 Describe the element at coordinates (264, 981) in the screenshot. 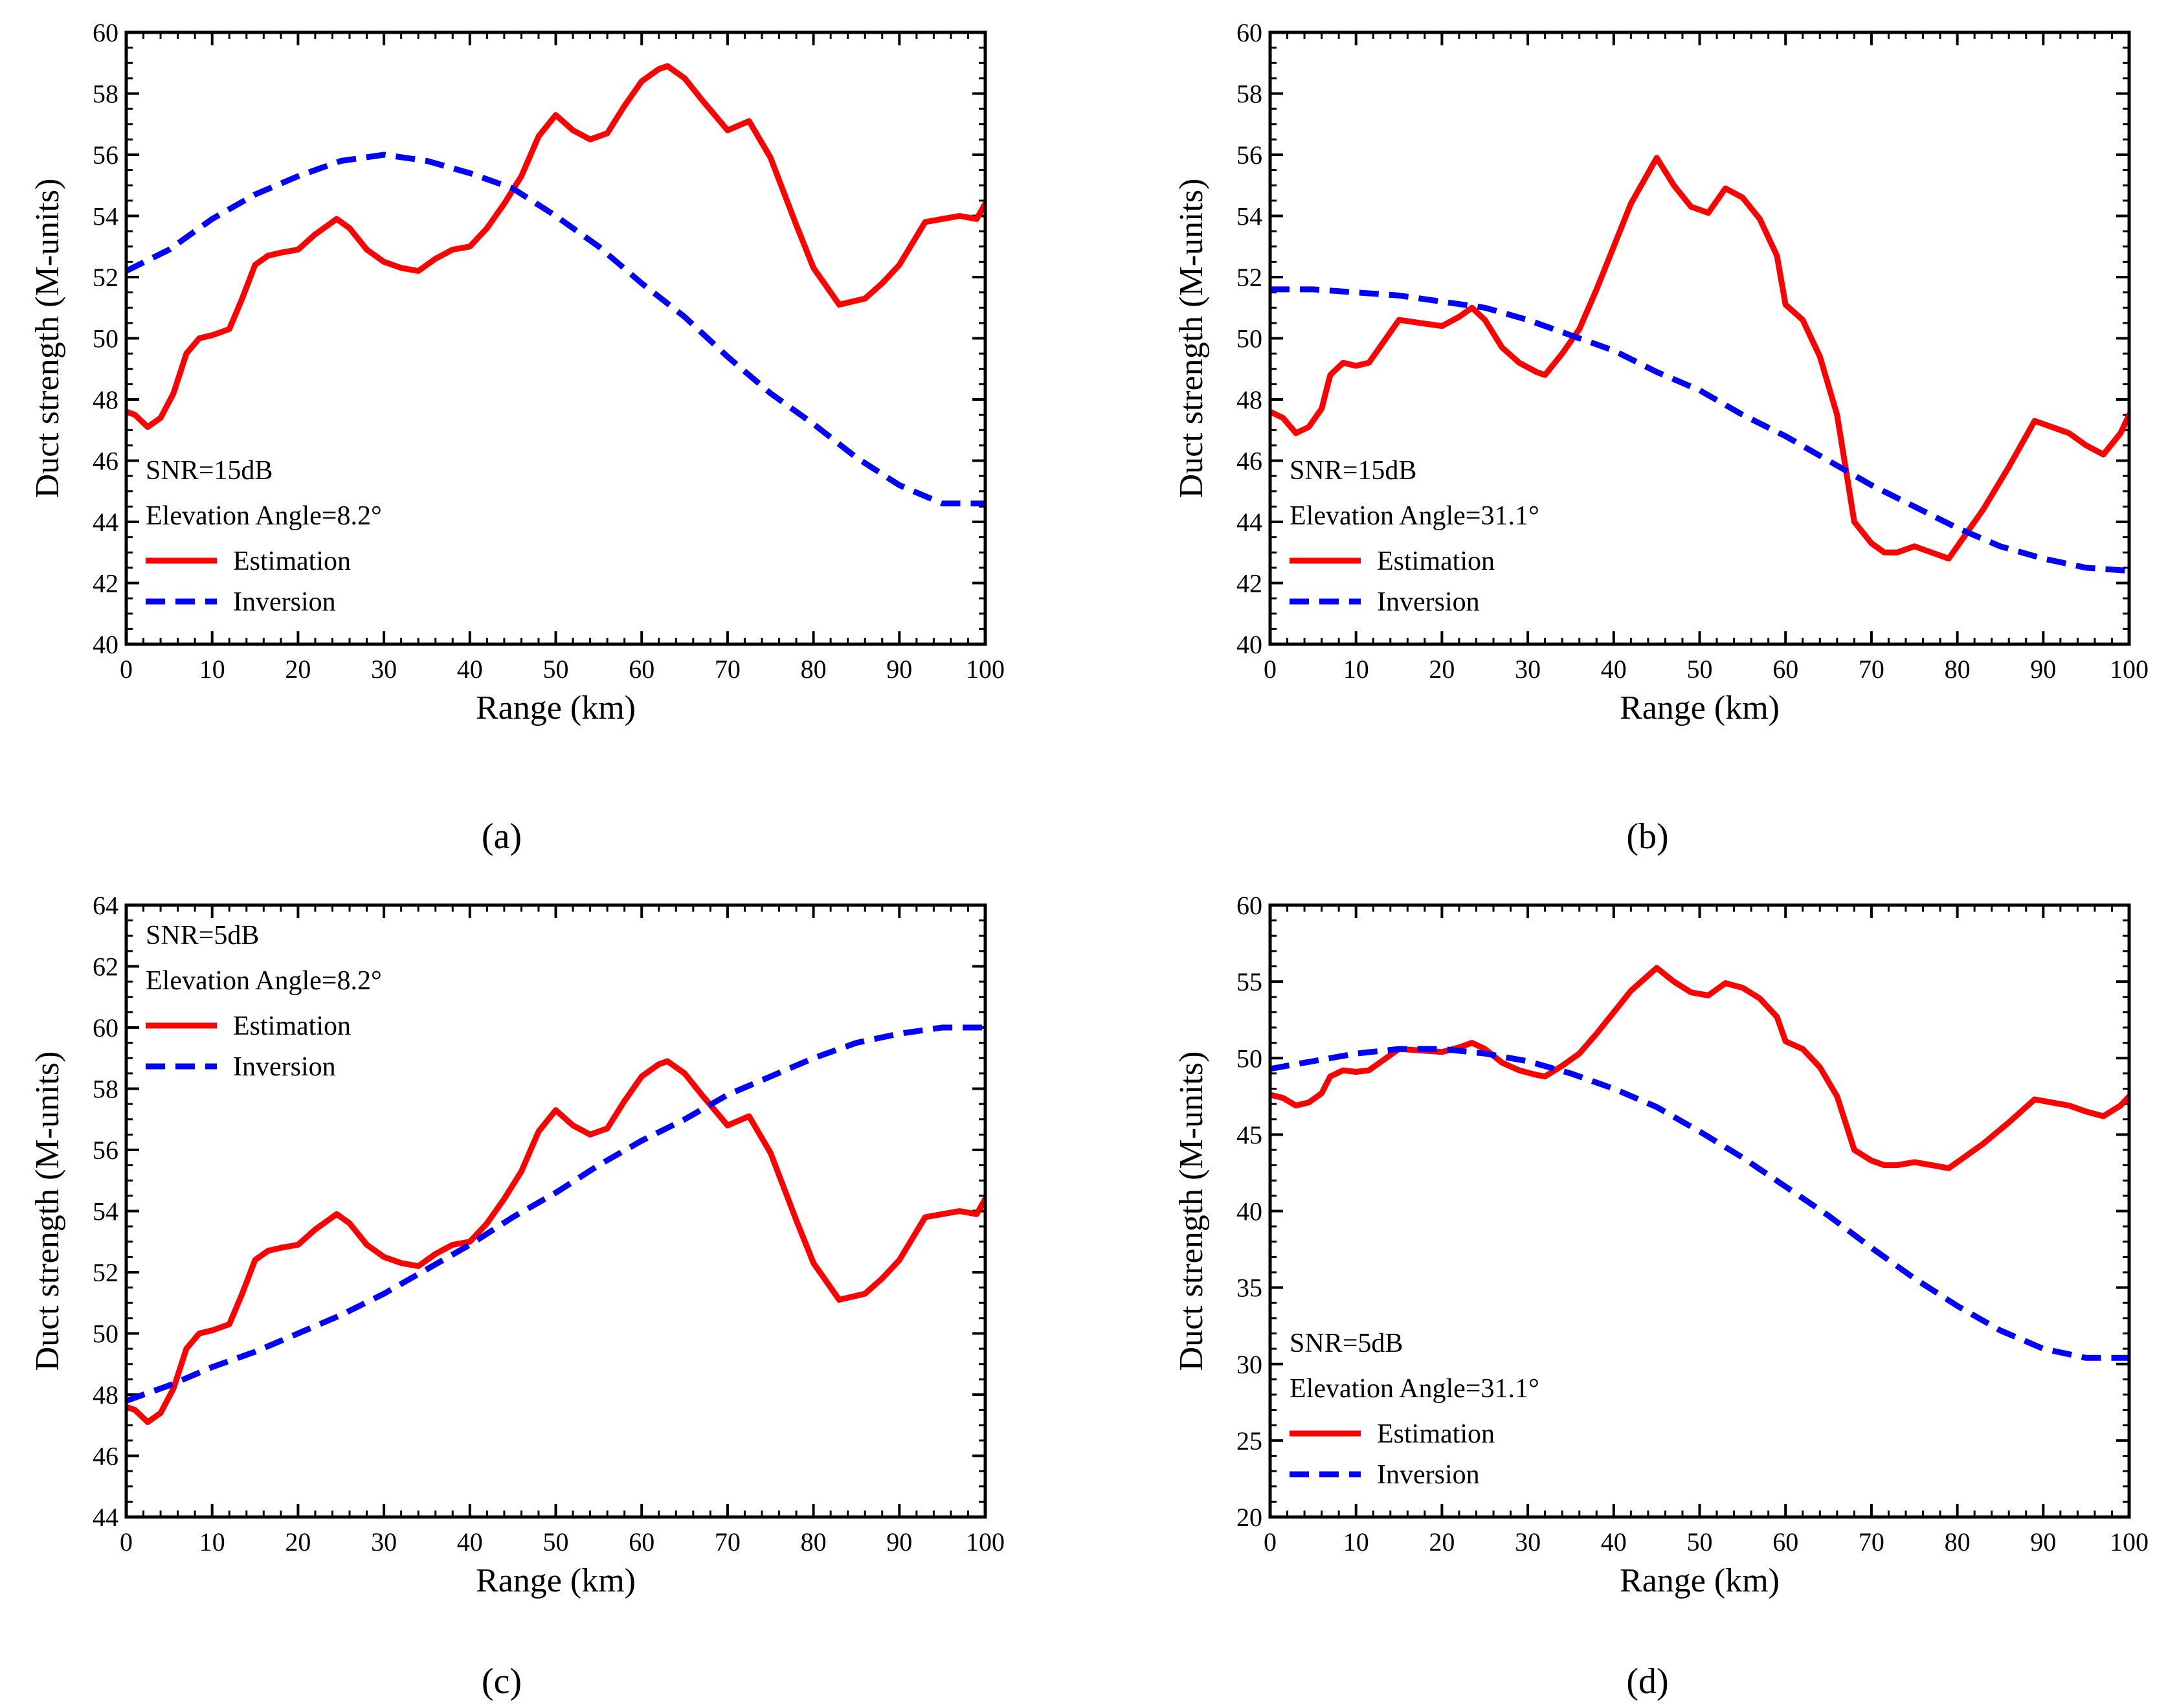

I see `annotation-text: Elevation Angle=8.2°` at that location.